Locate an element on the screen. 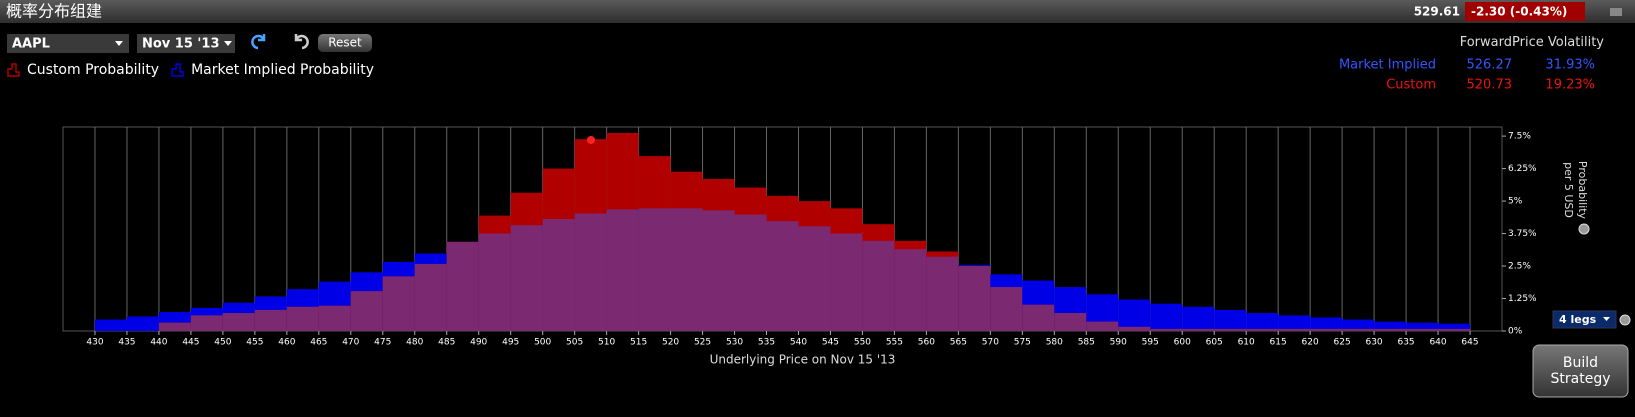 This screenshot has width=1635, height=417. y-tick-label: 1.25% is located at coordinates (1522, 299).